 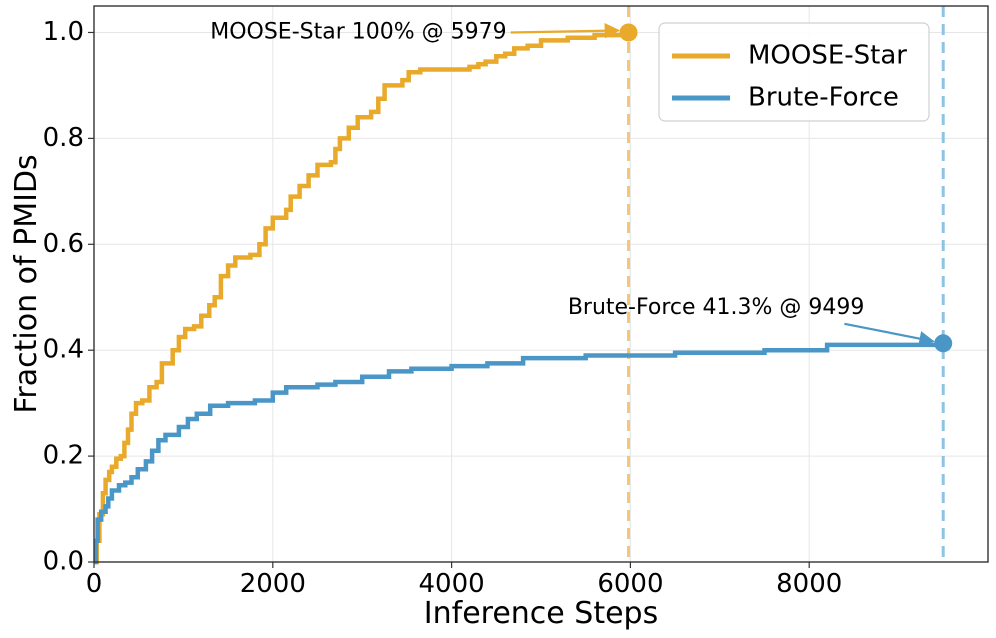 I want to click on x-tick-label: 8000, so click(x=809, y=584).